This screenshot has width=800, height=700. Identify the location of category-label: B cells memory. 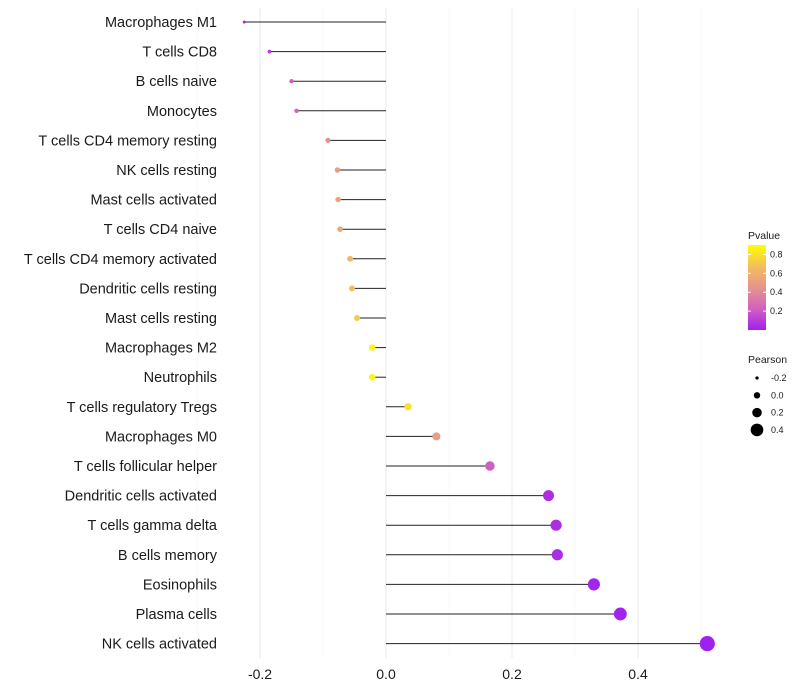
(168, 556).